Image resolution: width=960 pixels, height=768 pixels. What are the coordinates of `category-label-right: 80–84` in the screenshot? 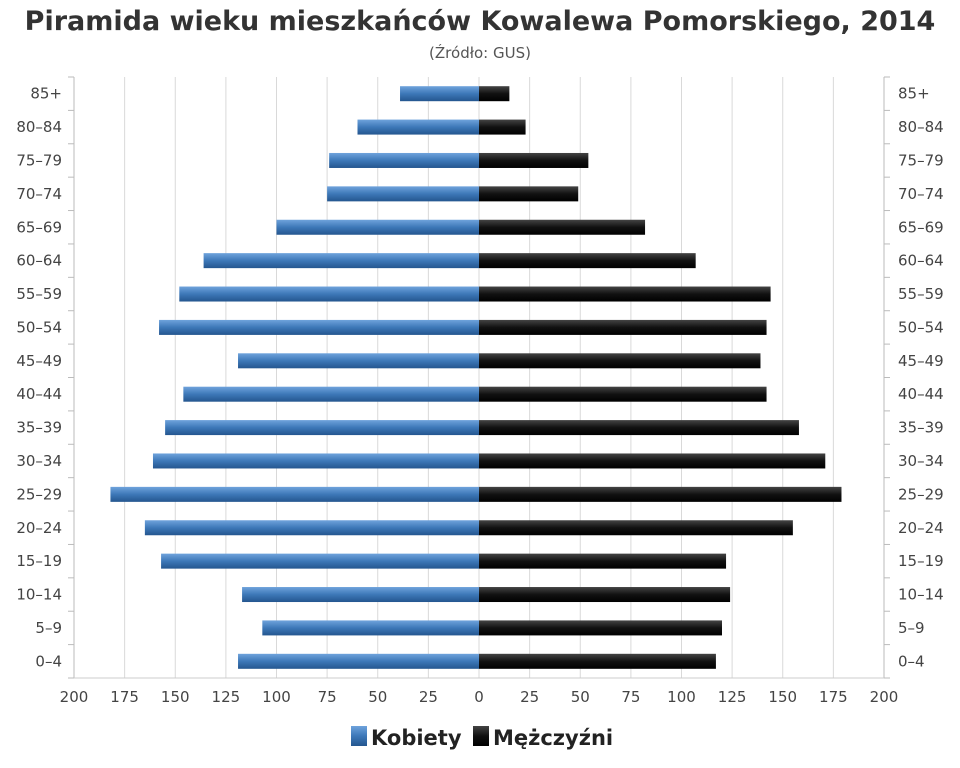 It's located at (921, 127).